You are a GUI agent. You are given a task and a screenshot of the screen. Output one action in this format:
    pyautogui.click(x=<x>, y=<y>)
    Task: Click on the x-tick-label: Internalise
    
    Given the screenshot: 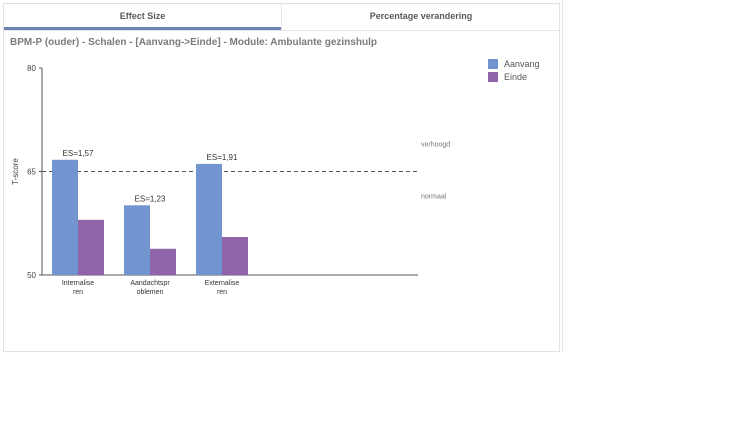 What is the action you would take?
    pyautogui.click(x=78, y=283)
    